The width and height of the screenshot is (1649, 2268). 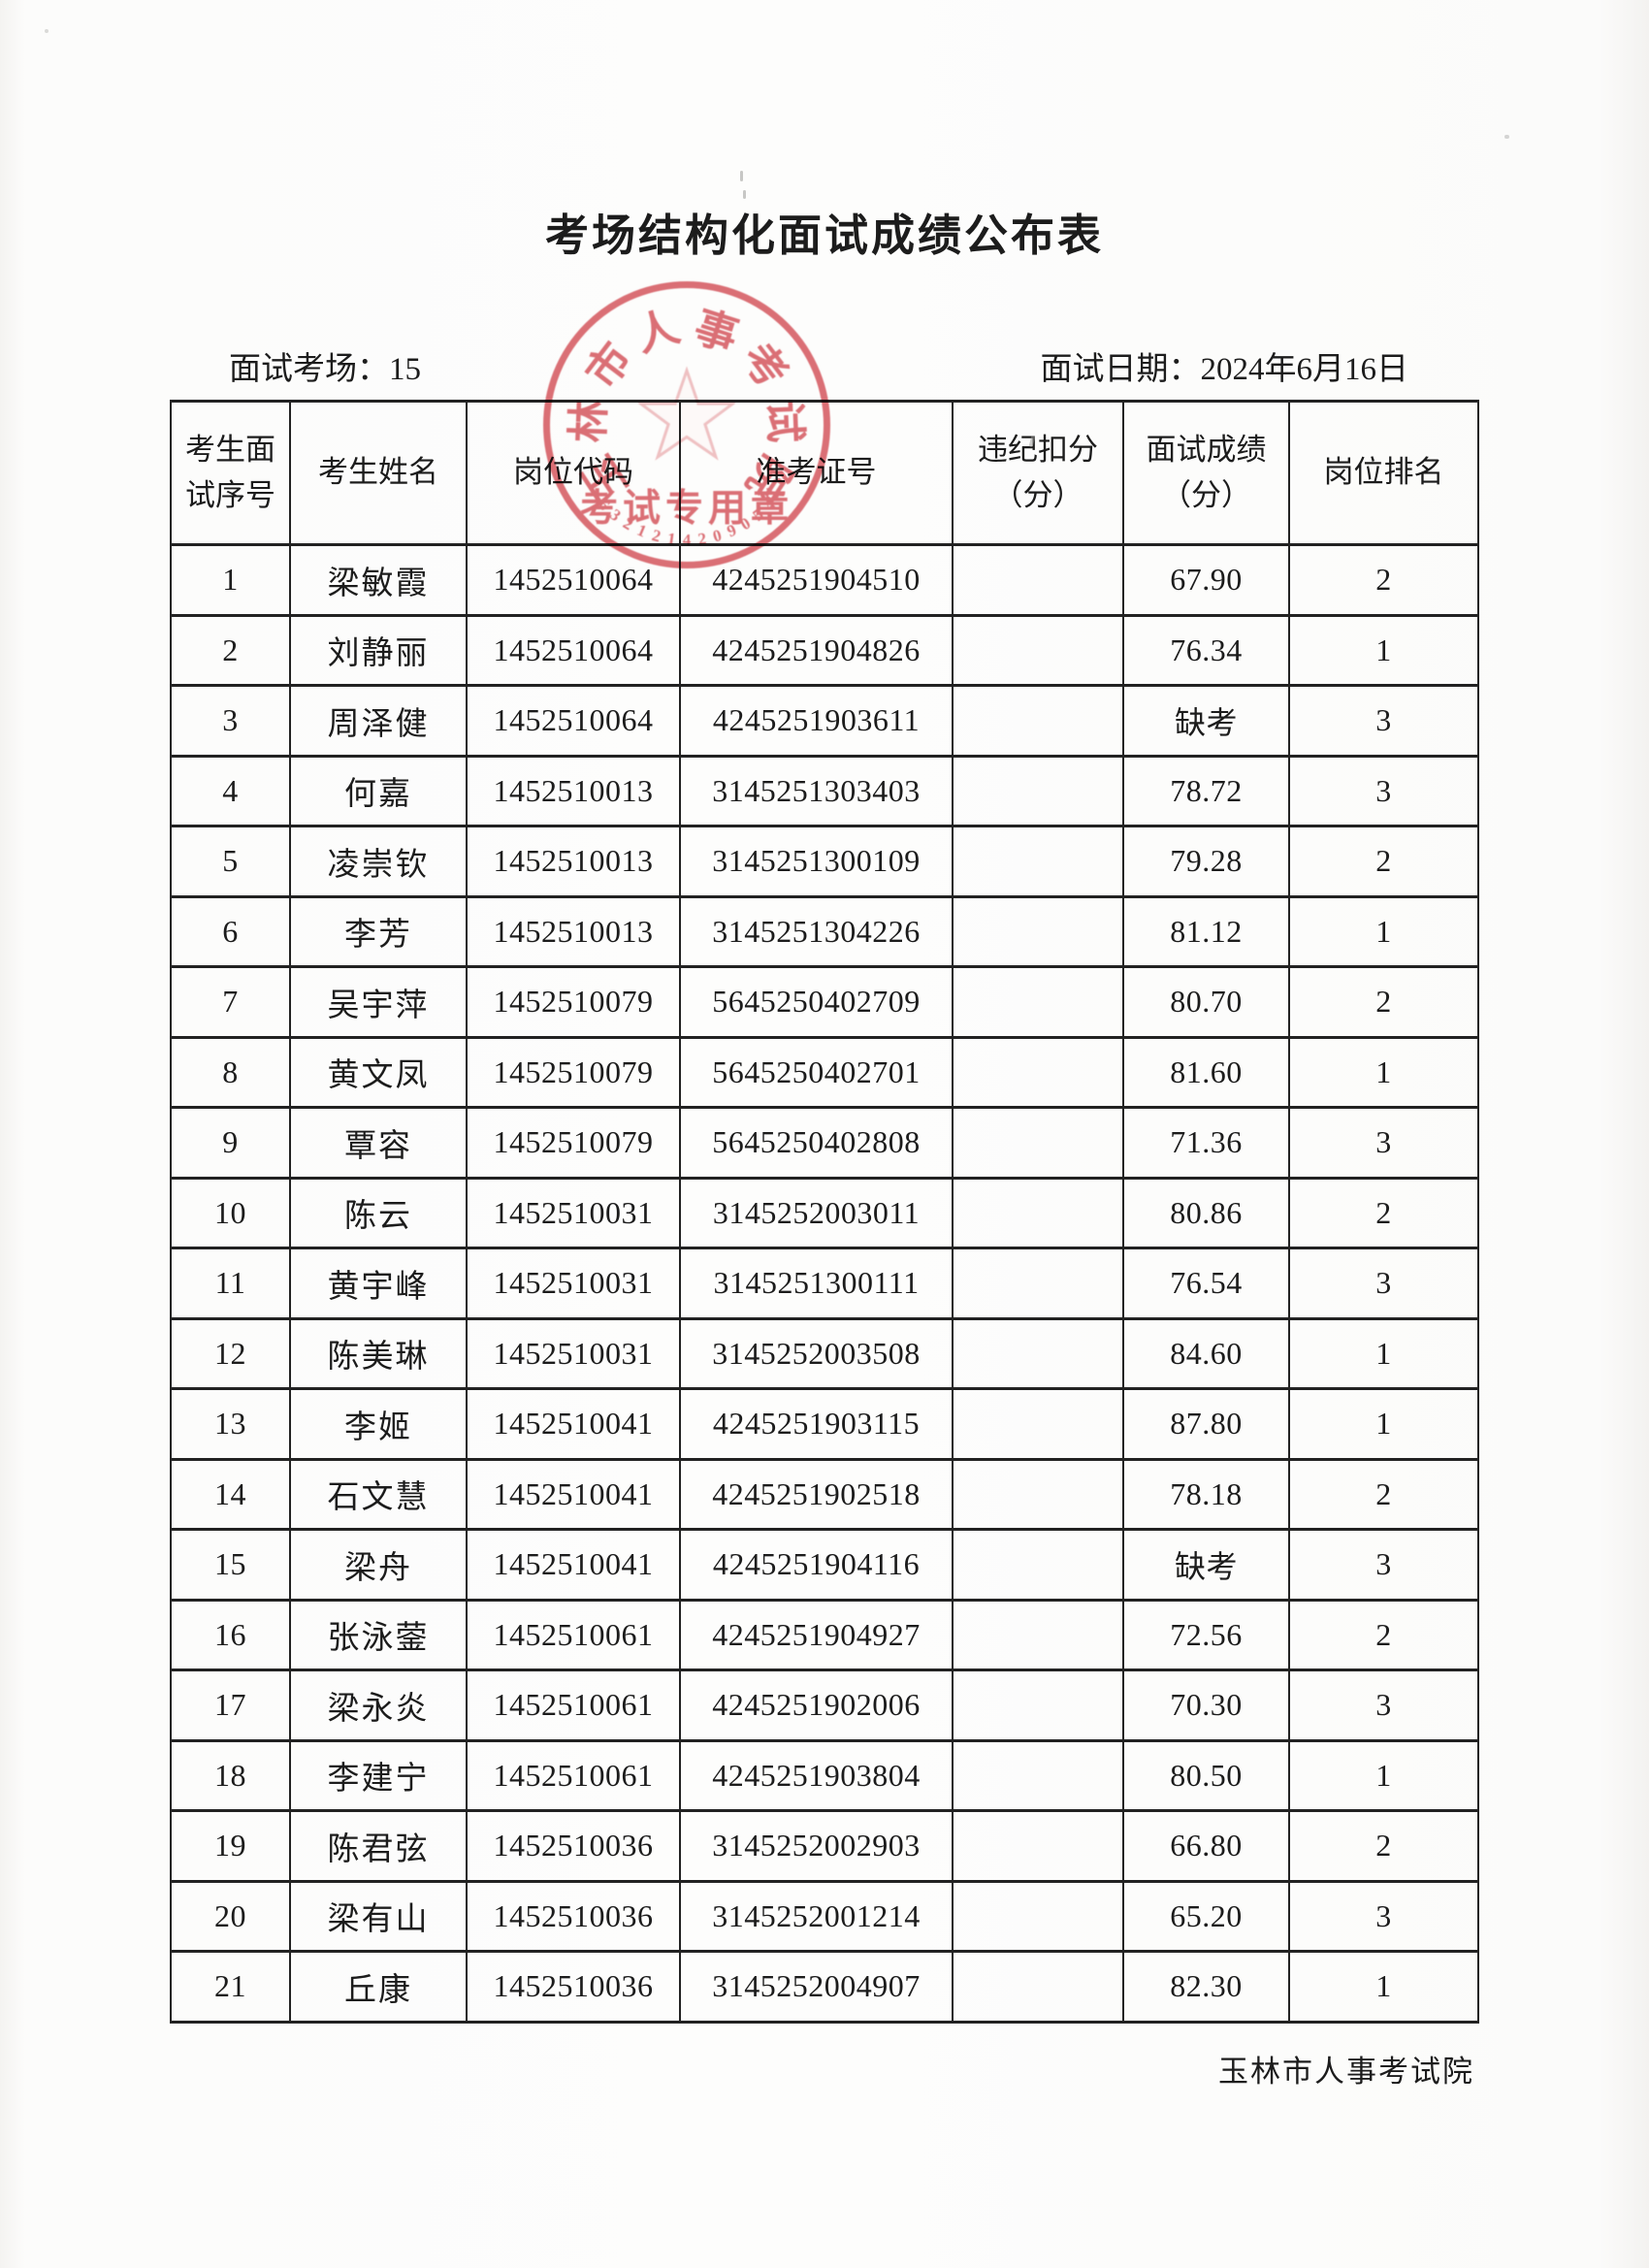 I want to click on cell-sequence: 10, so click(x=230, y=1212).